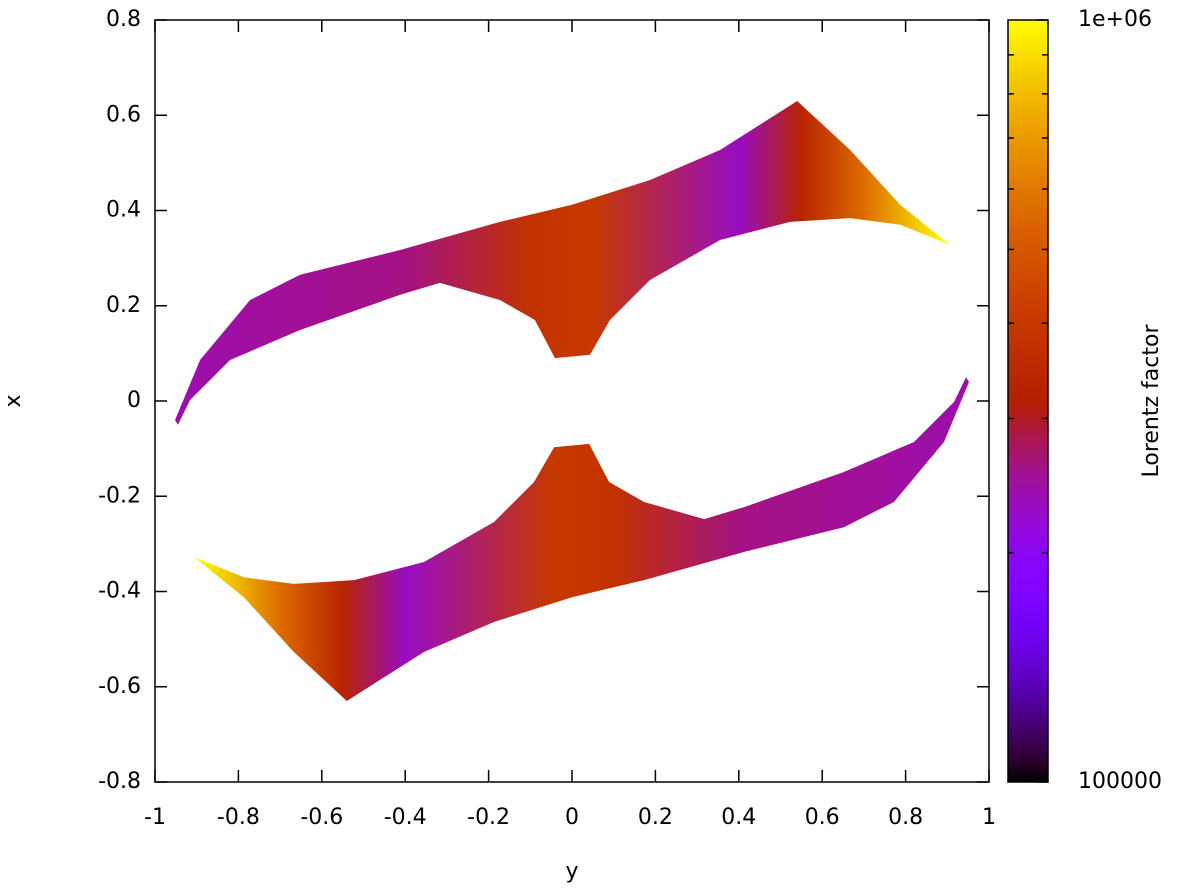 This screenshot has width=1200, height=894. I want to click on colorbar-label: Lorentz factor, so click(1151, 401).